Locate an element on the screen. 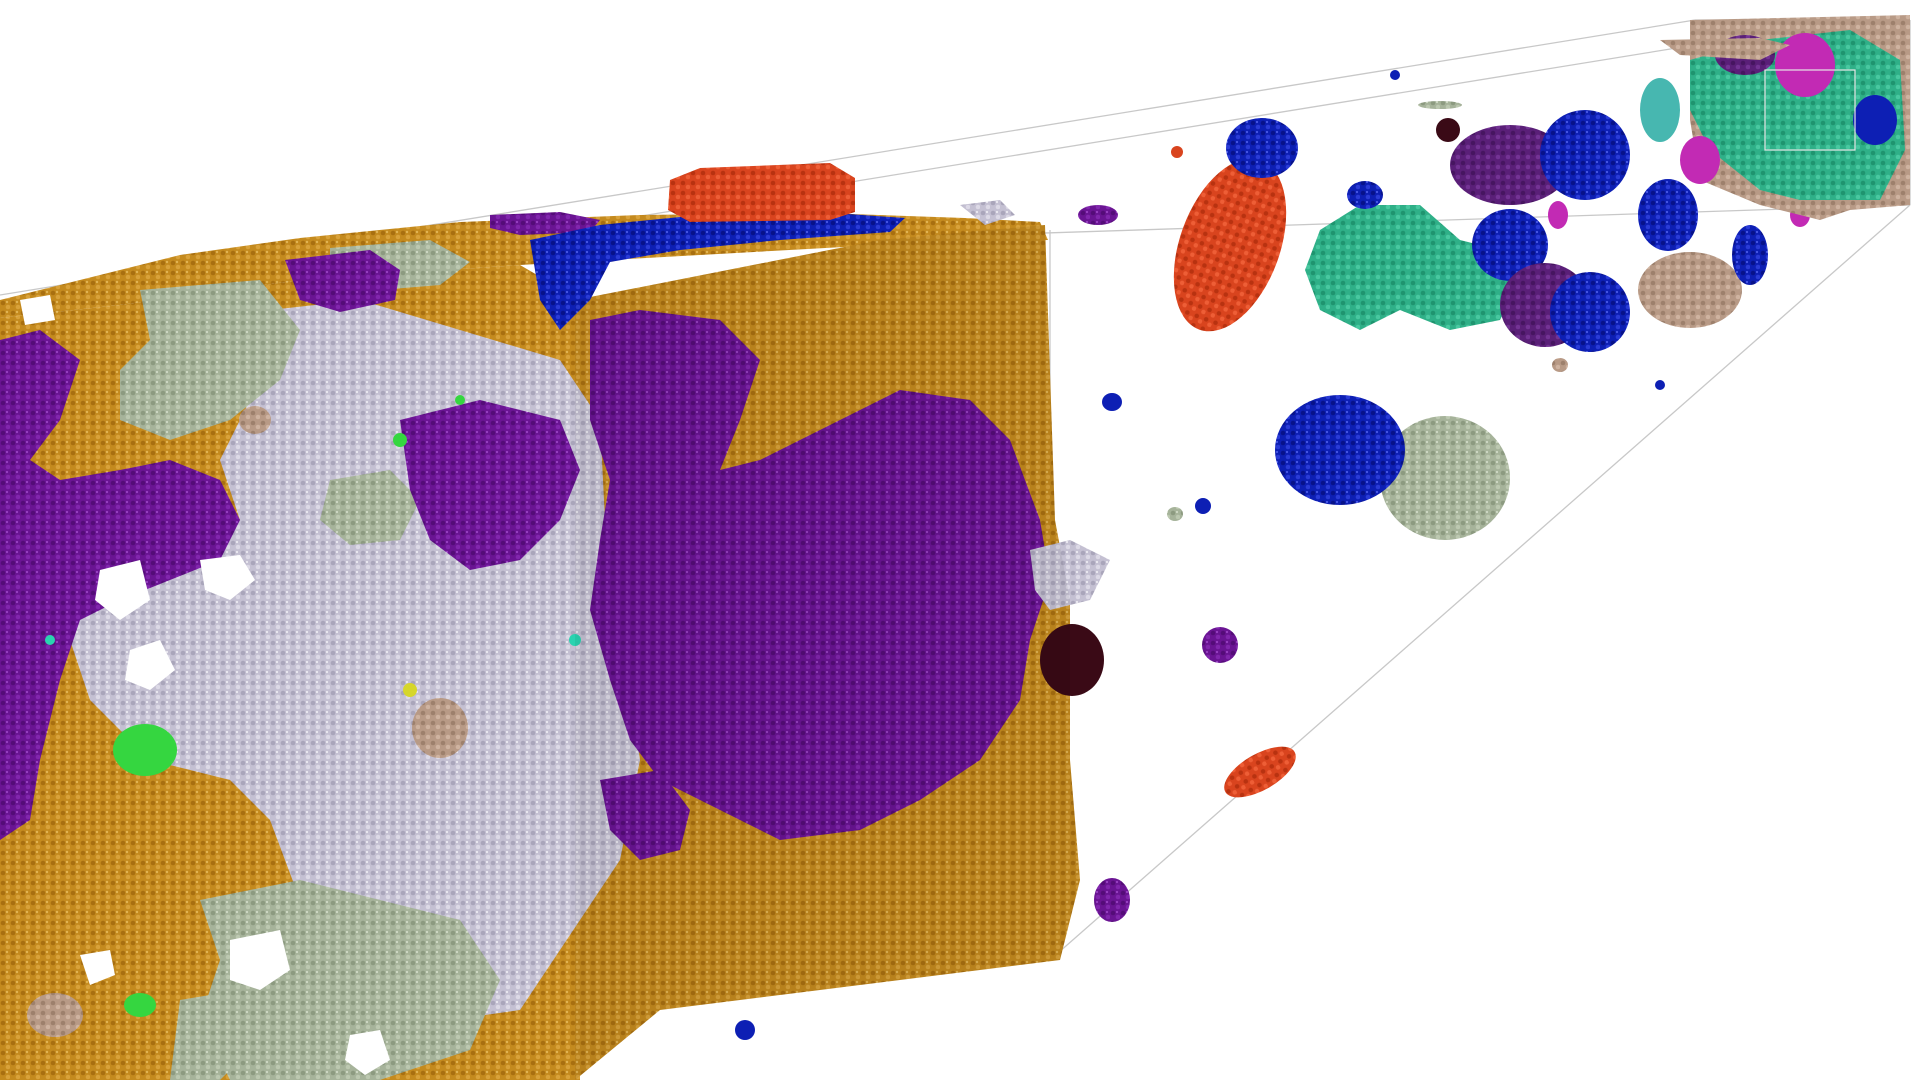 The image size is (1920, 1080). grey-grain-top-right is located at coordinates (987, 212).